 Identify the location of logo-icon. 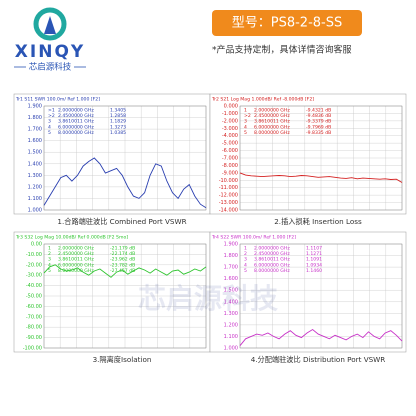
(50, 24).